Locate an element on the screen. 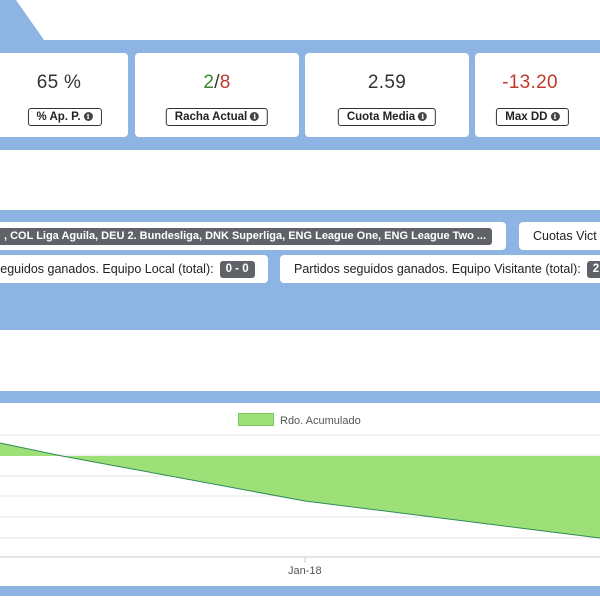 The image size is (600, 600). stat-label-text: Max DD is located at coordinates (526, 117).